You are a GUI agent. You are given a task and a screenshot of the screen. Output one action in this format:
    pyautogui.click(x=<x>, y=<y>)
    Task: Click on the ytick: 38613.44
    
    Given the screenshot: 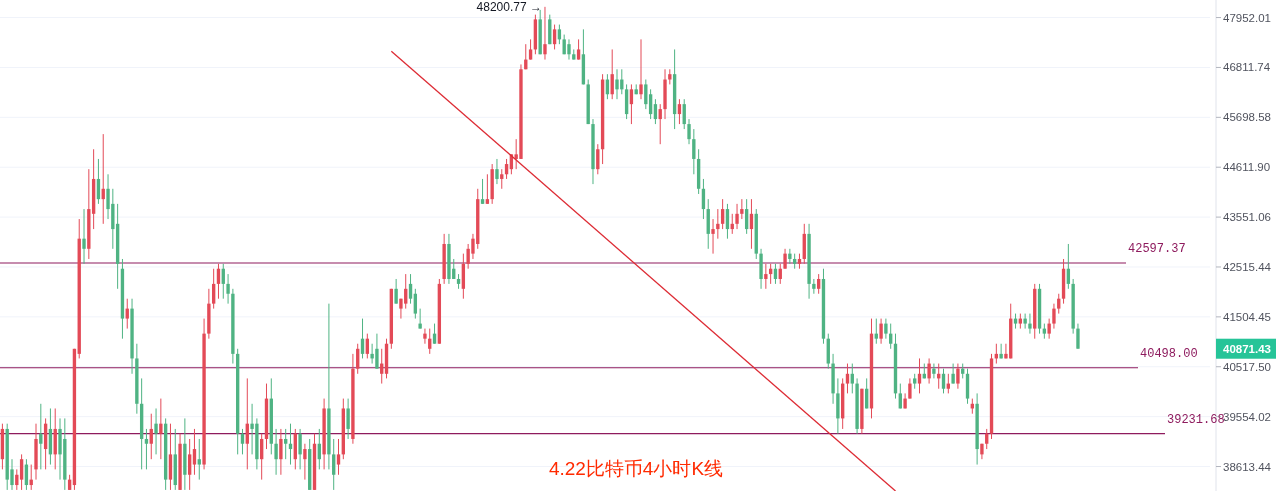 What is the action you would take?
    pyautogui.click(x=1247, y=466)
    